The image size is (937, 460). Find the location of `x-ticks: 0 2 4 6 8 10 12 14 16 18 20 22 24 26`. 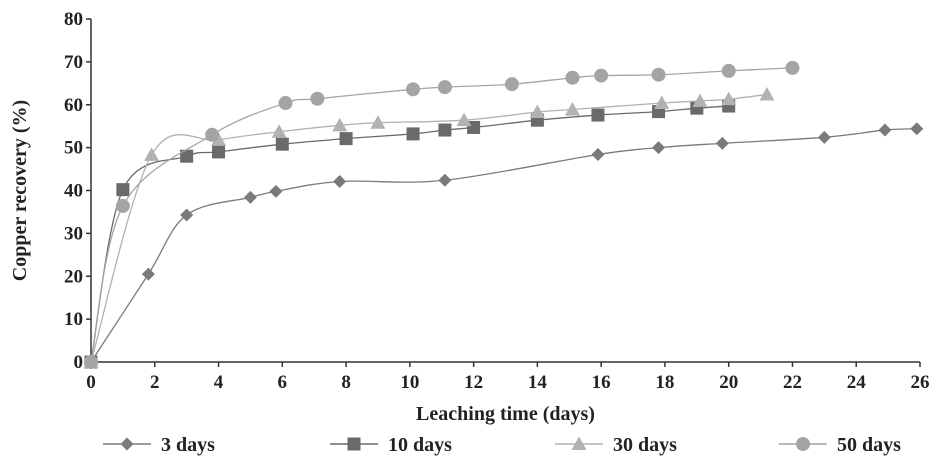

x-ticks: 0 2 4 6 8 10 12 14 16 18 20 22 24 26 is located at coordinates (508, 377).